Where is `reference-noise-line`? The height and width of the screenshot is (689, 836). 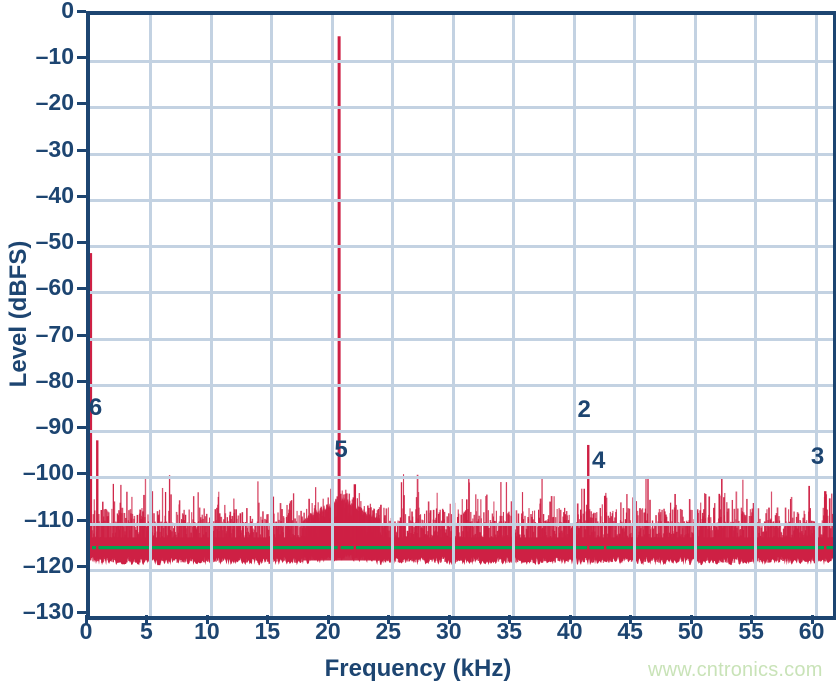
reference-noise-line is located at coordinates (461, 548).